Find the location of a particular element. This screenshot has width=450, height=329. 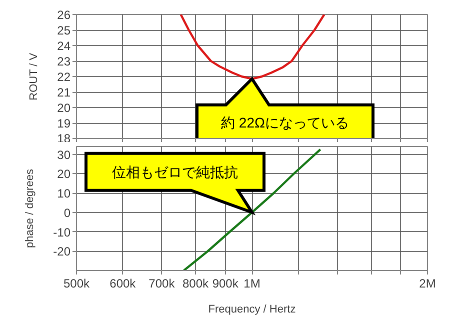

x-tick-label: 500k is located at coordinates (77, 283).